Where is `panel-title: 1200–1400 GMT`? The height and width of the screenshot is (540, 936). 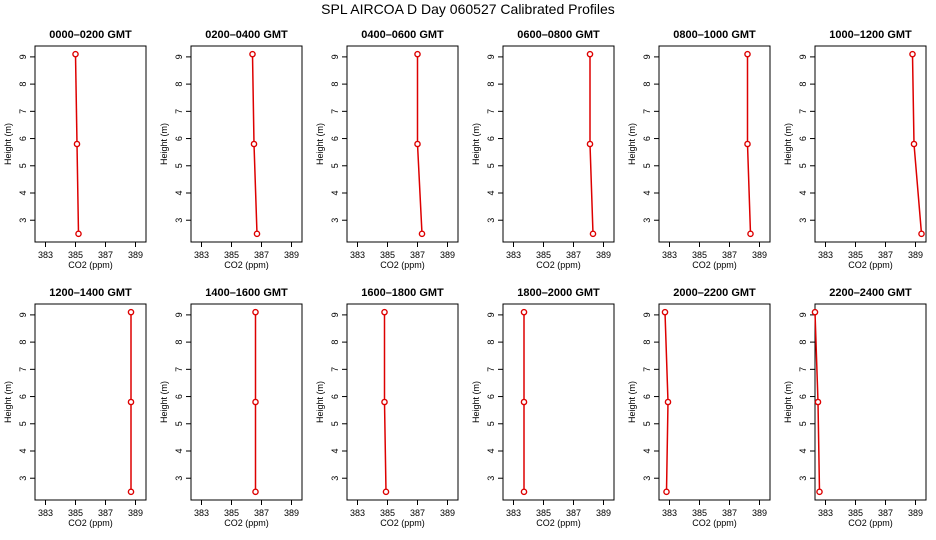
panel-title: 1200–1400 GMT is located at coordinates (90, 293).